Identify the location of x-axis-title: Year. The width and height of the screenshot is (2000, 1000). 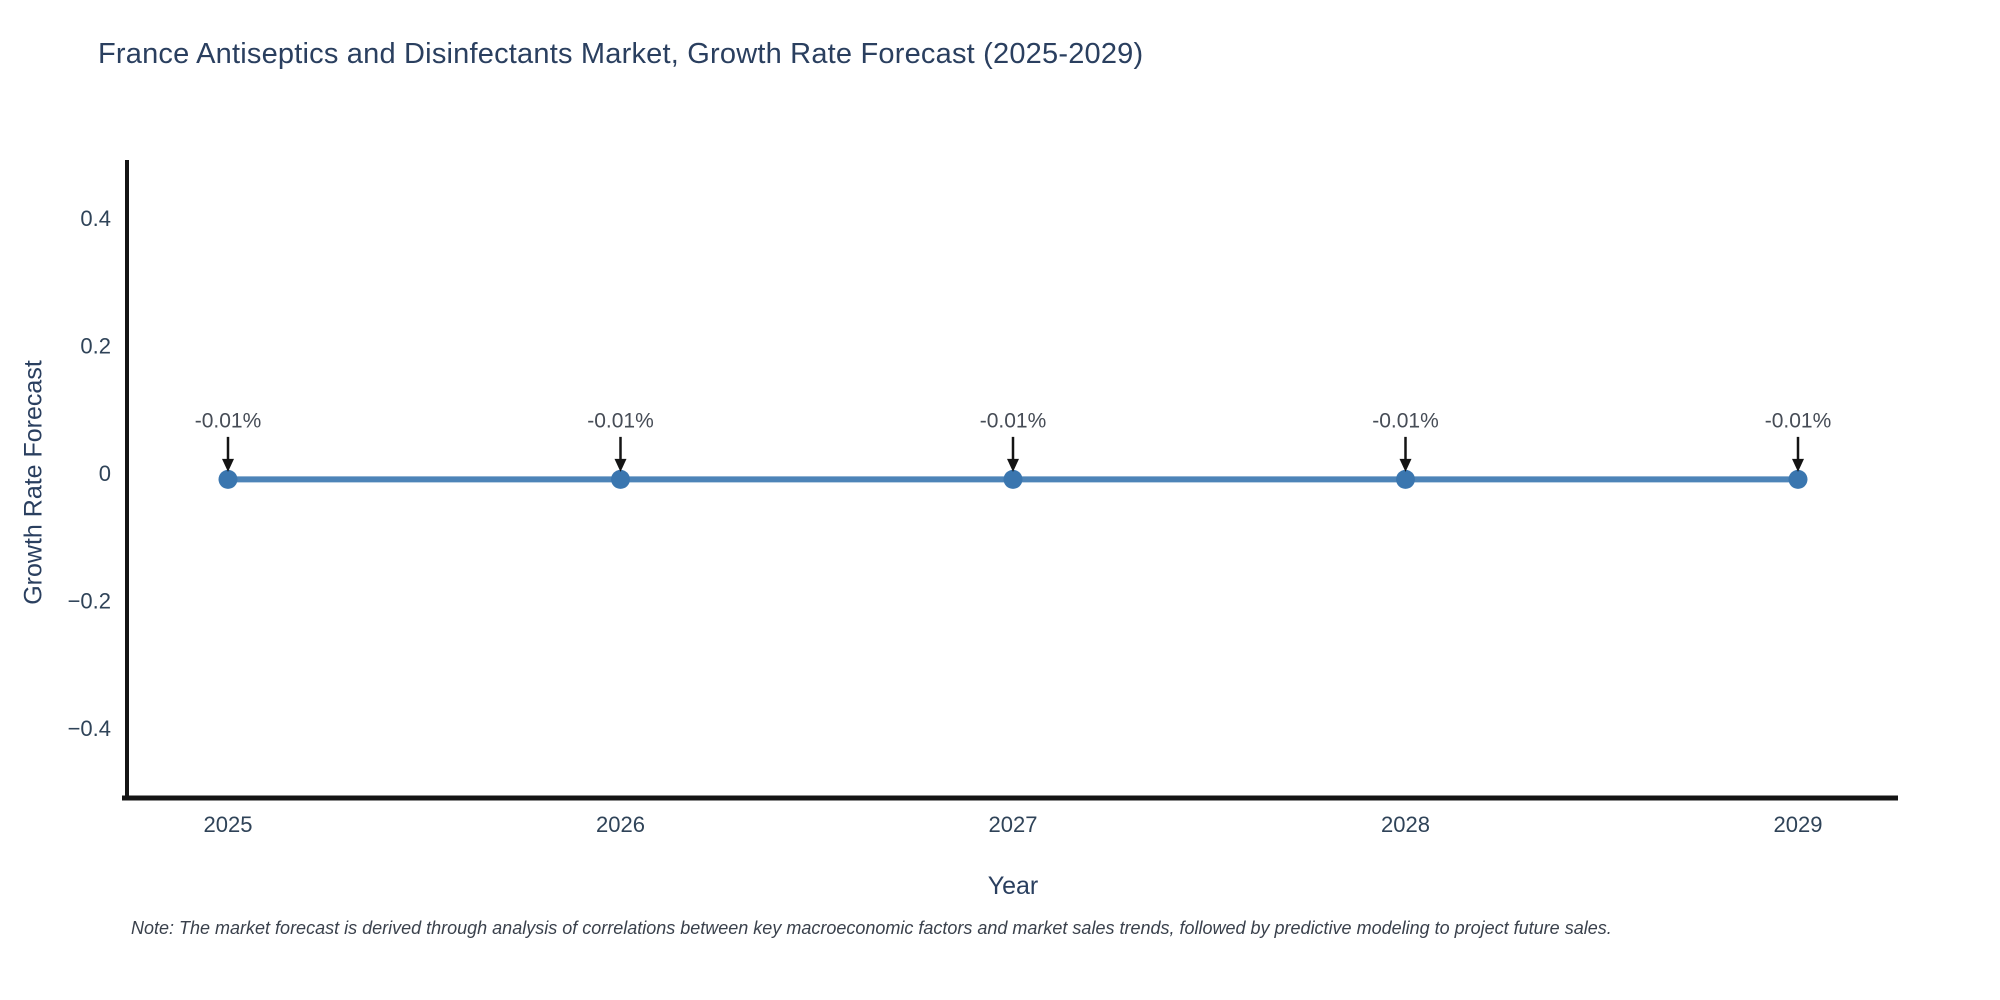
(1013, 886).